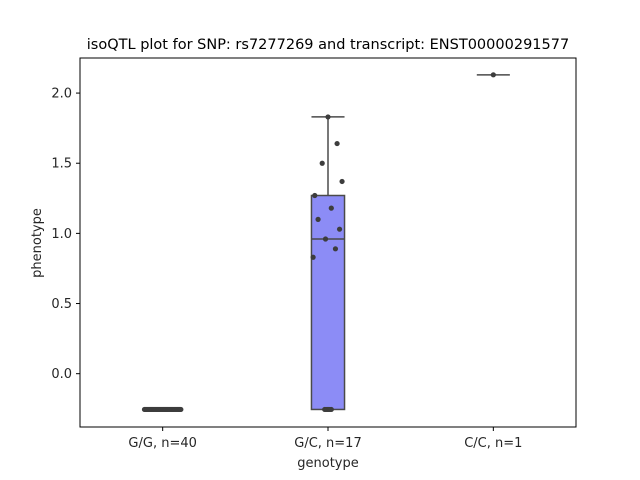 The width and height of the screenshot is (640, 480). I want to click on y-axis: 0.0 0.5 1.0 1.5 2.0, so click(65, 234).